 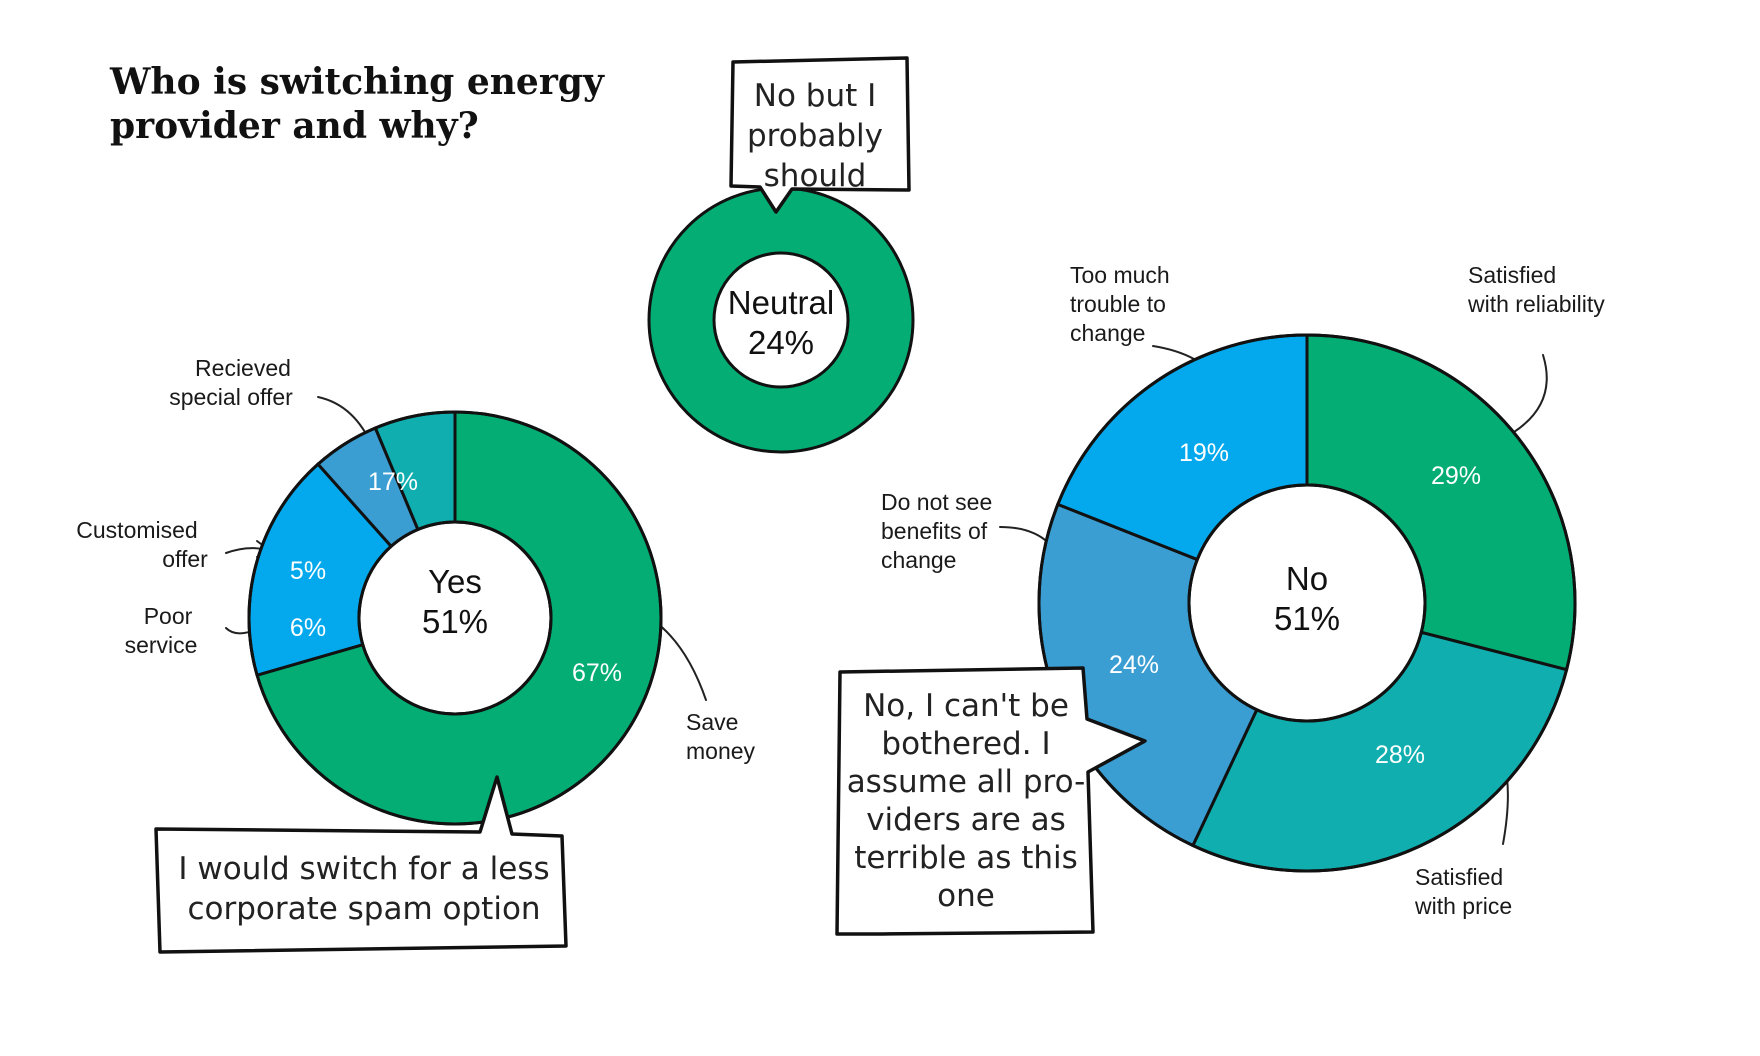 I want to click on no-center-label: No, so click(x=1307, y=578).